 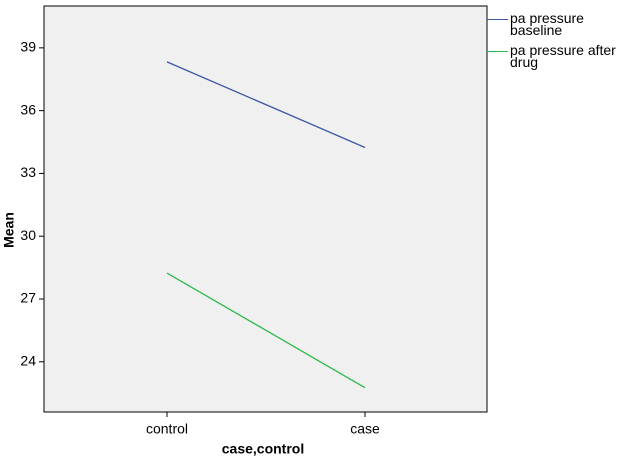 What do you see at coordinates (547, 24) in the screenshot?
I see `legend-label: pa pressure baseline` at bounding box center [547, 24].